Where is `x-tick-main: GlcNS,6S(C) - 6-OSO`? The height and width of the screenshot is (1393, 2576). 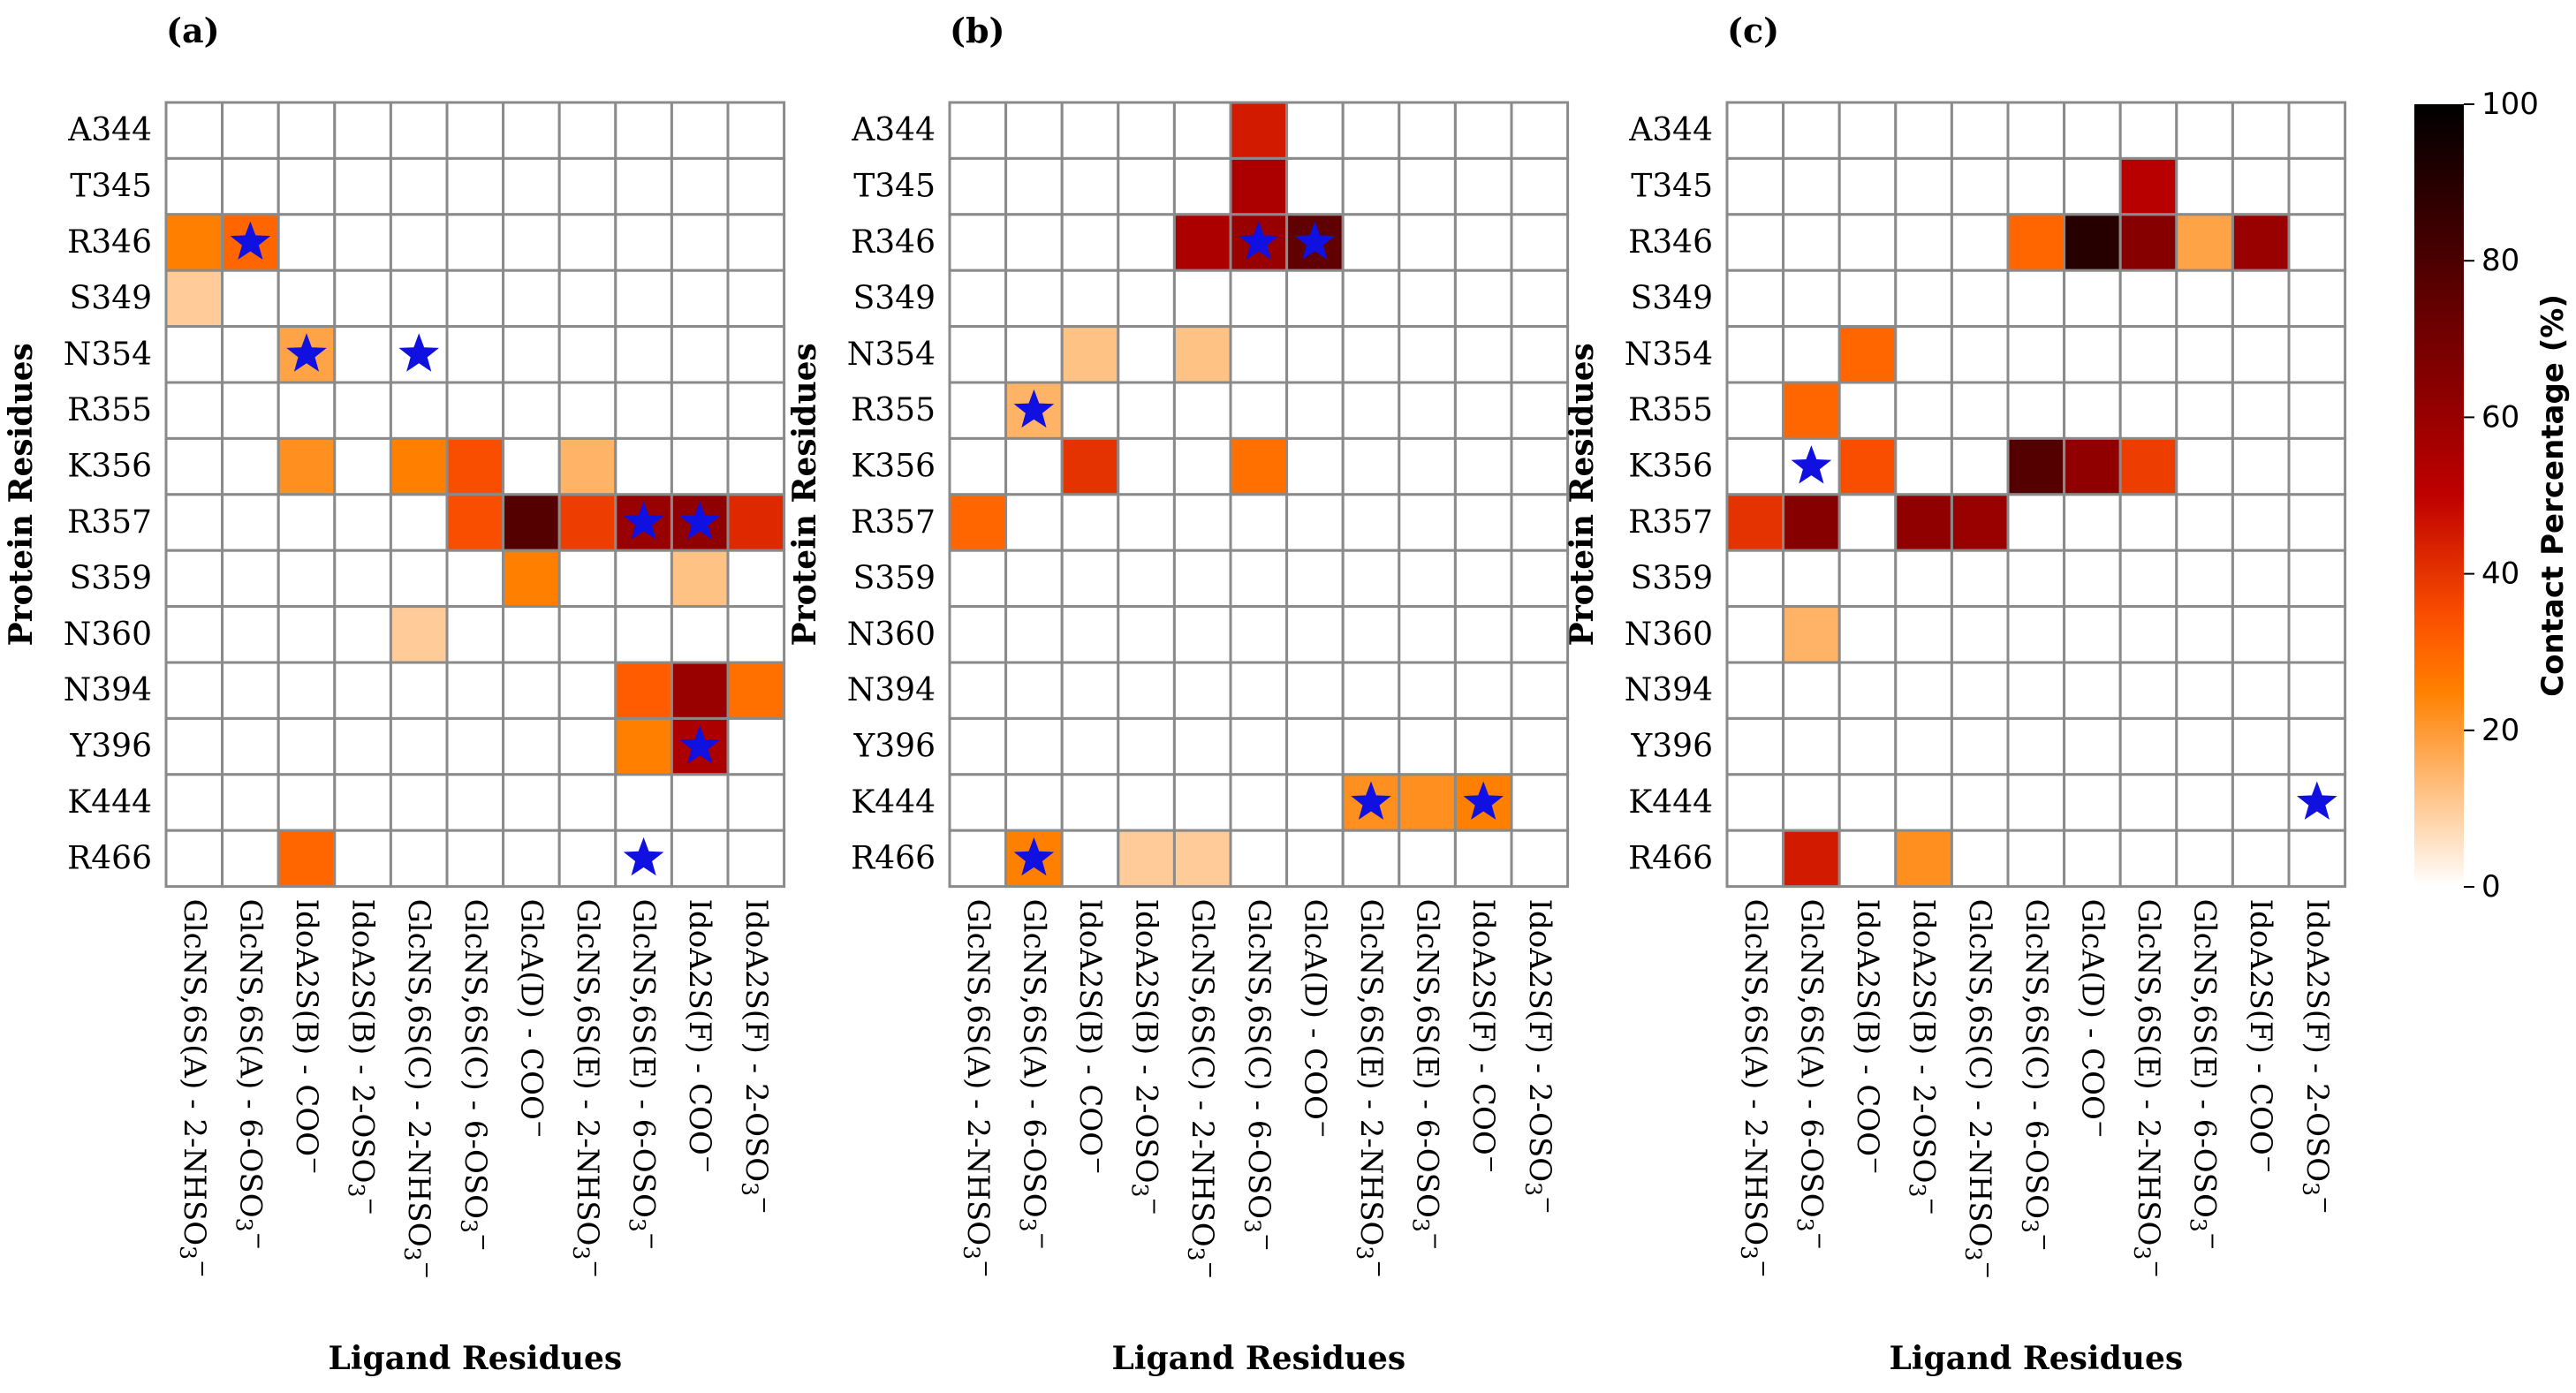
x-tick-main: GlcNS,6S(C) - 6-OSO is located at coordinates (2036, 1059).